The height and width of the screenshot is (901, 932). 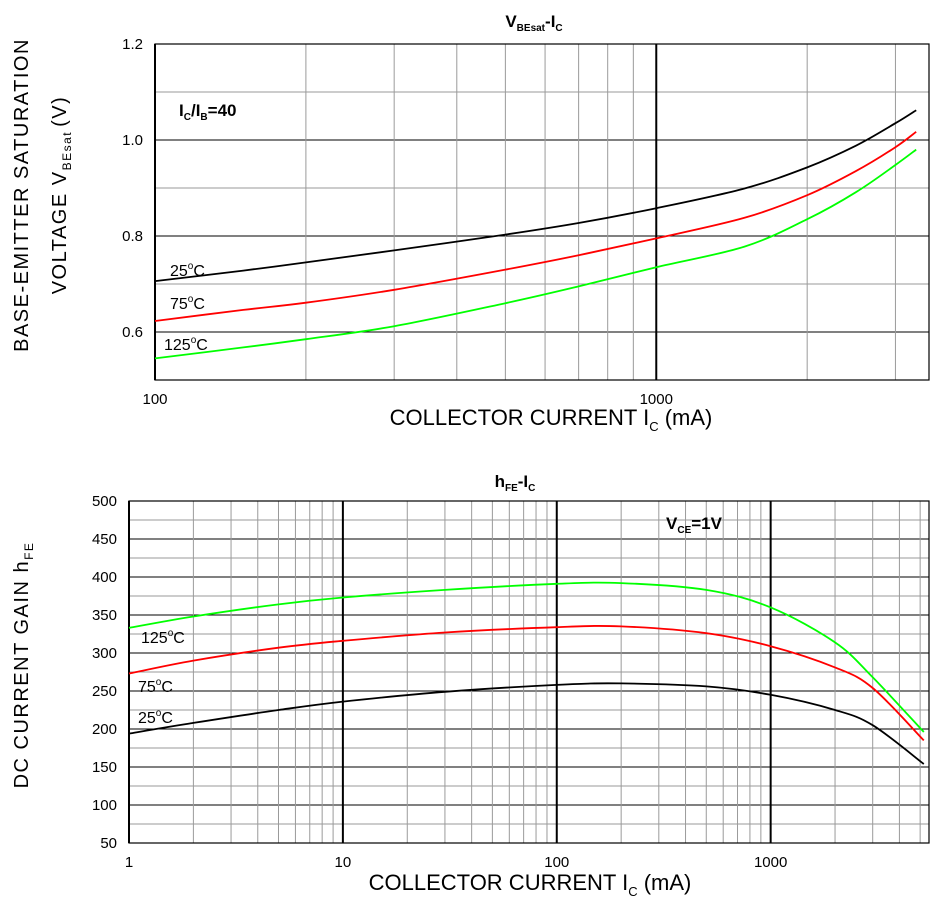 What do you see at coordinates (104, 672) in the screenshot?
I see `hfe-y-tick-labels: 50 100 150 200 250 300 350 400 450 500` at bounding box center [104, 672].